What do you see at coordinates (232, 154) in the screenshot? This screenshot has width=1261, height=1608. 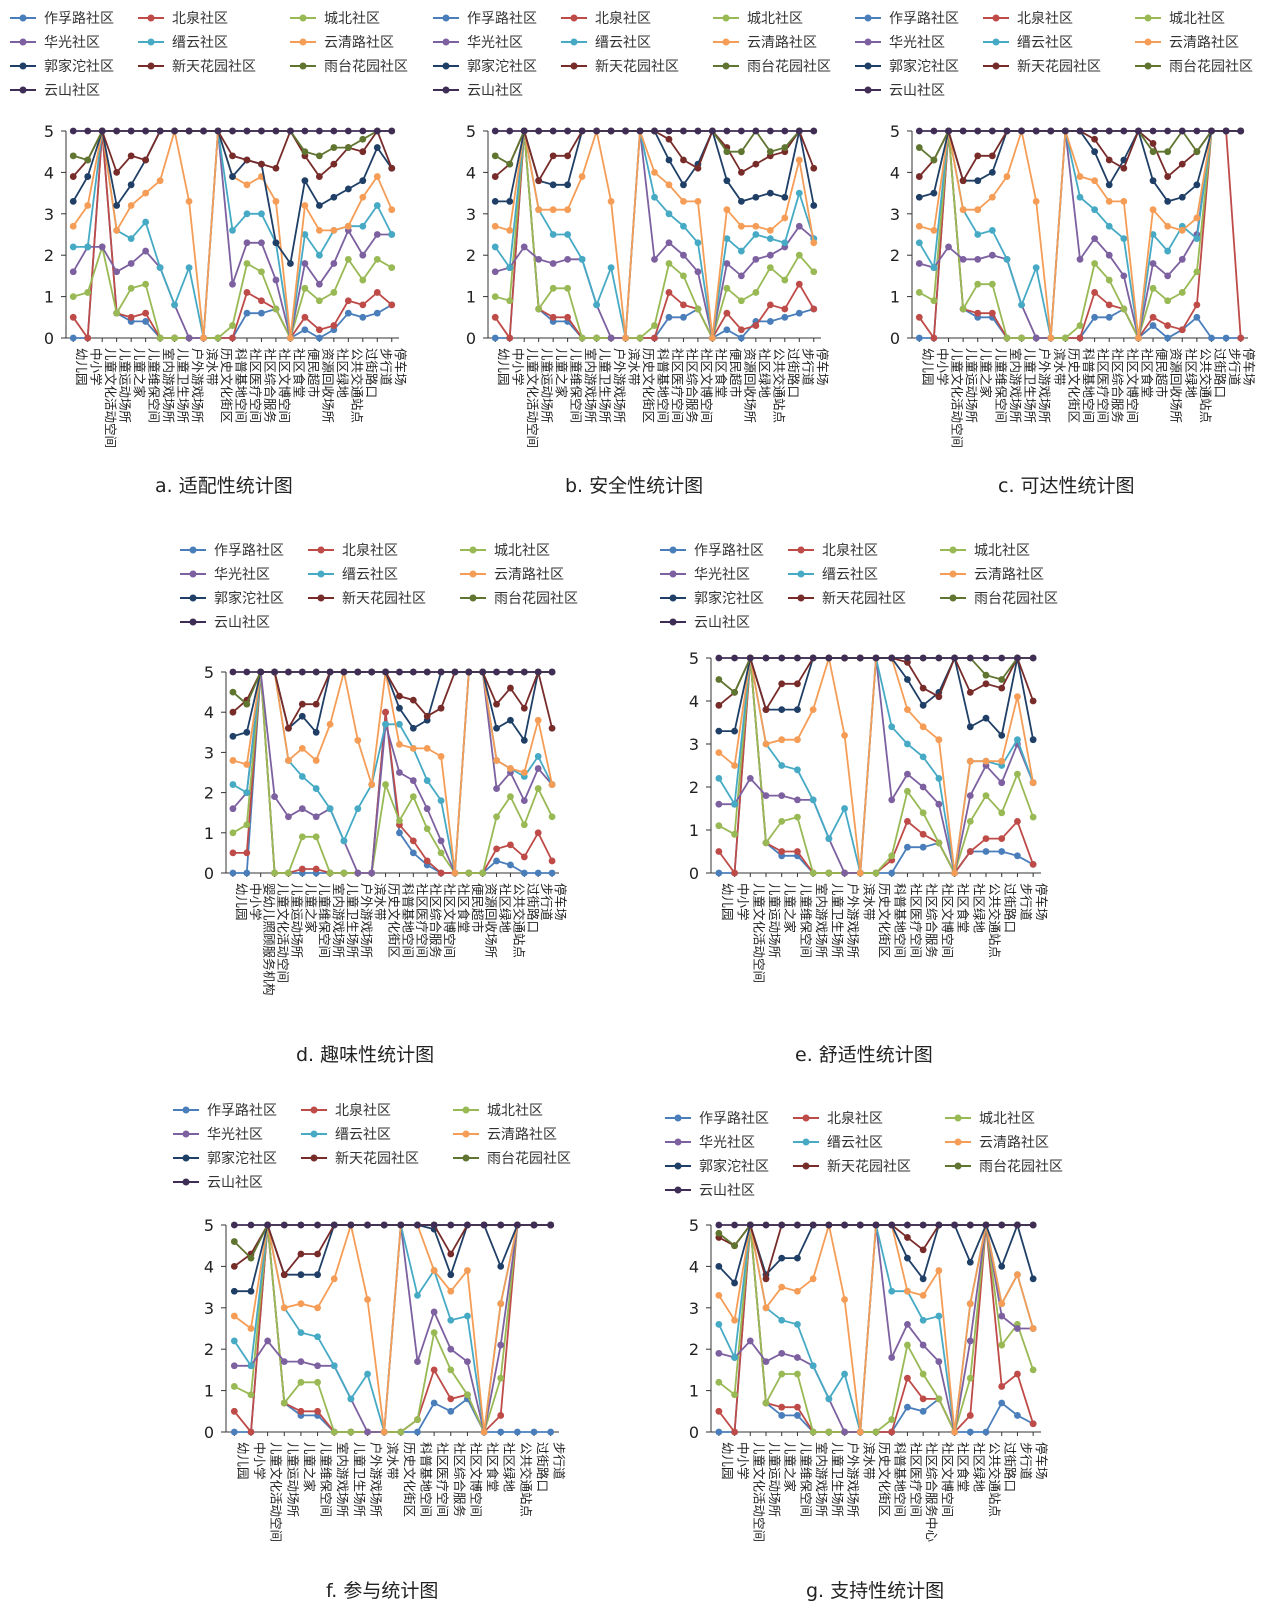 I see `series-新天花园社区` at bounding box center [232, 154].